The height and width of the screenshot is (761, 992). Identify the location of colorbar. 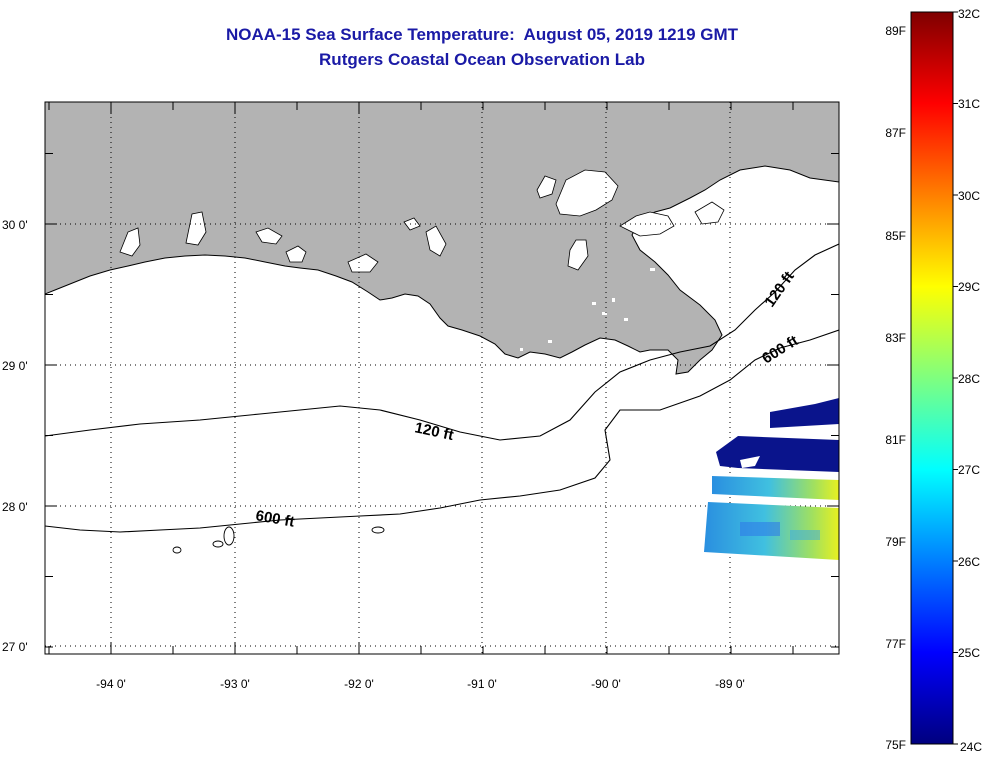
(932, 378).